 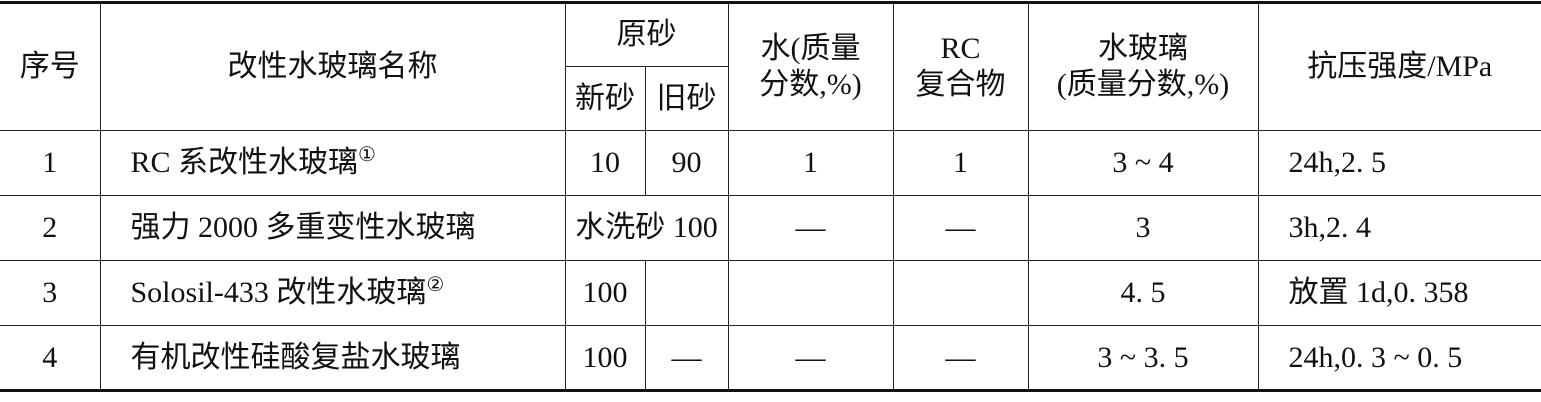 I want to click on cell-strength: 3h,2. 4, so click(x=1399, y=228).